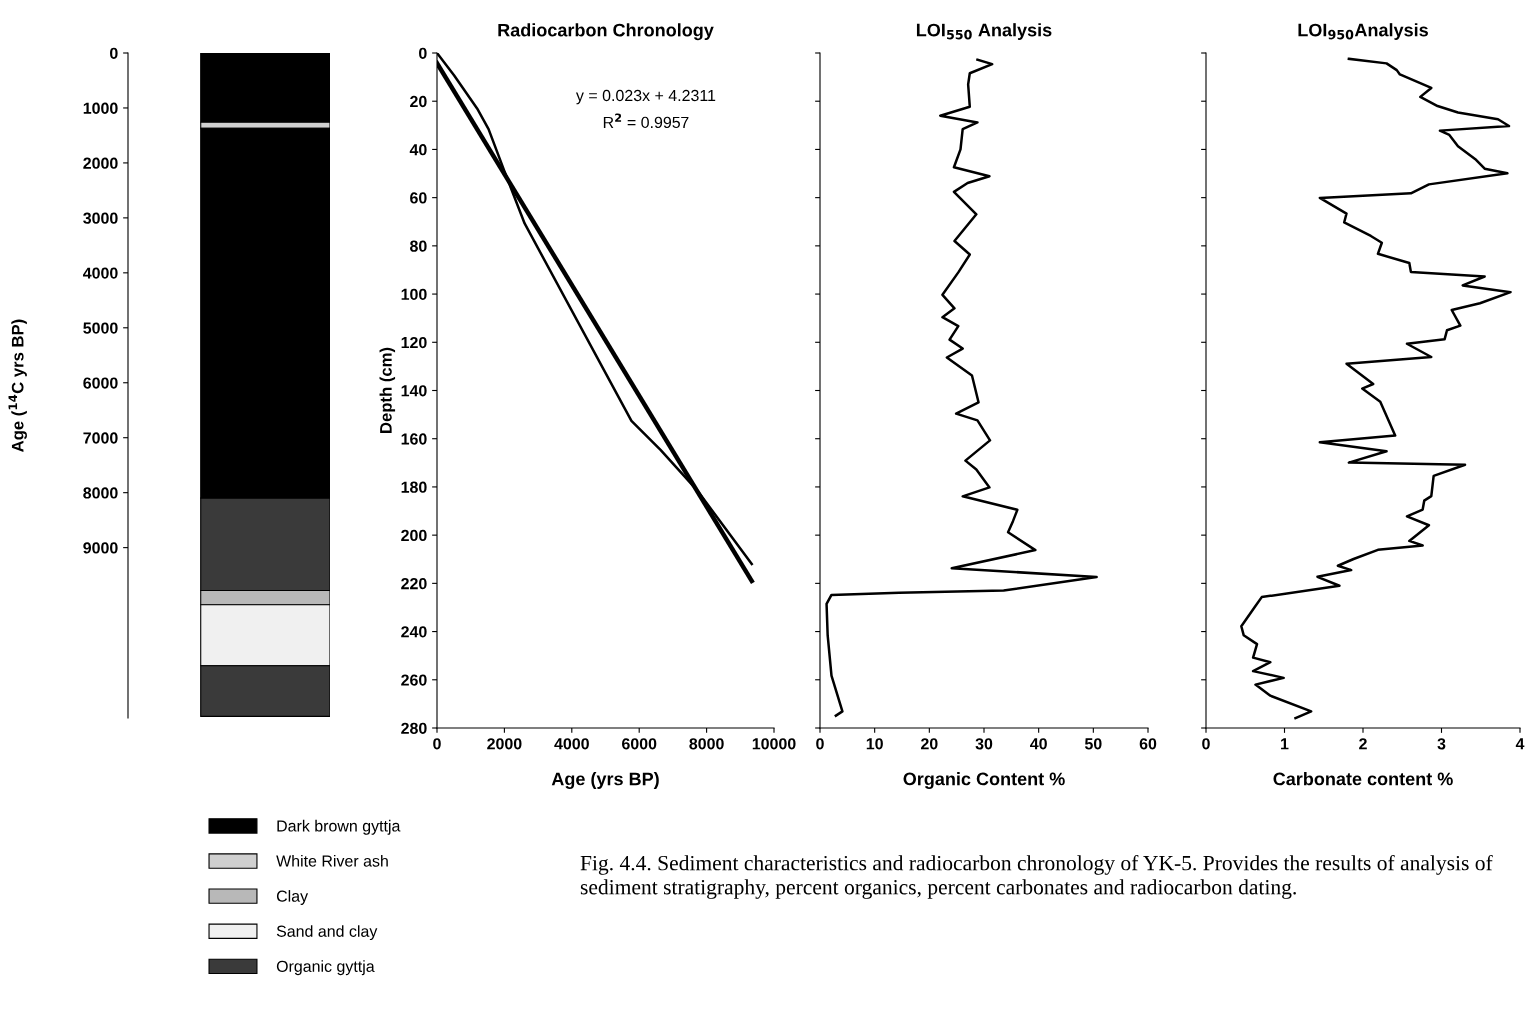 This screenshot has height=1021, width=1527. I want to click on x-tick-label: 50, so click(1093, 744).